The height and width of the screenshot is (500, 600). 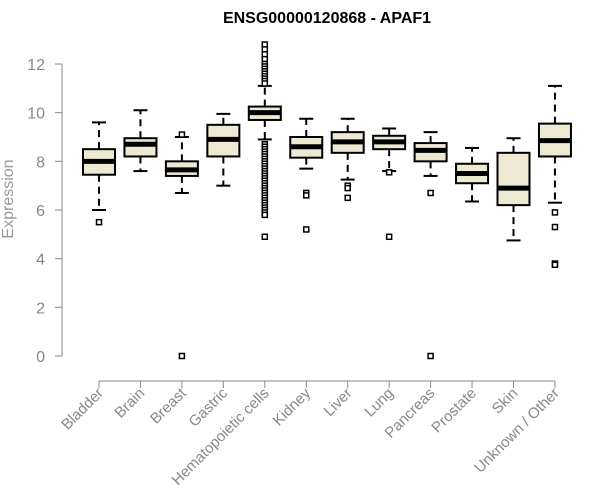 I want to click on y-tick-label: 12, so click(x=36, y=65).